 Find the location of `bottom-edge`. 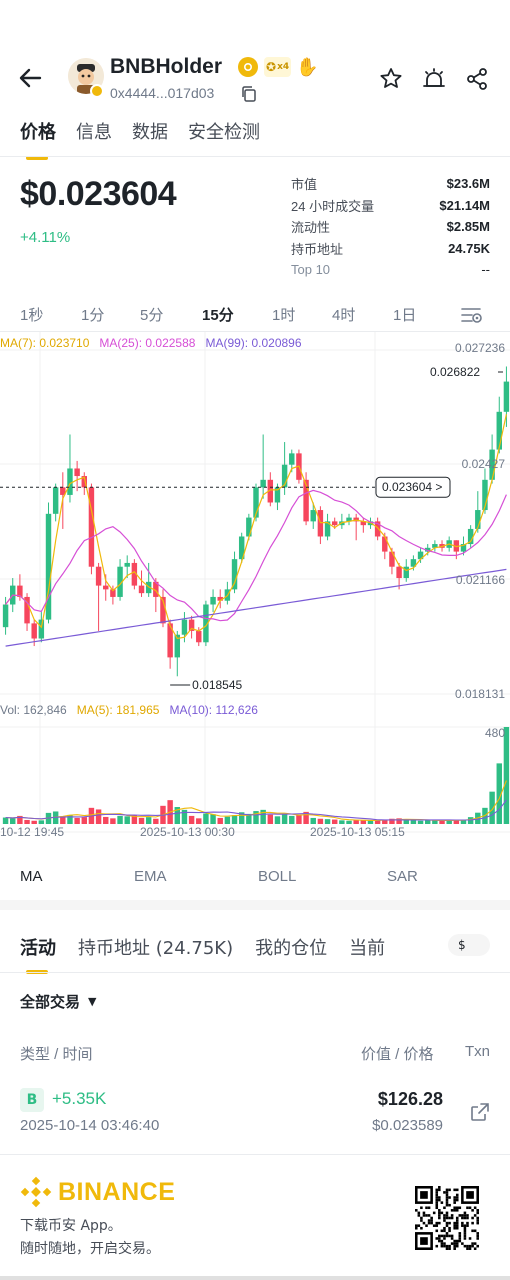

bottom-edge is located at coordinates (255, 1278).